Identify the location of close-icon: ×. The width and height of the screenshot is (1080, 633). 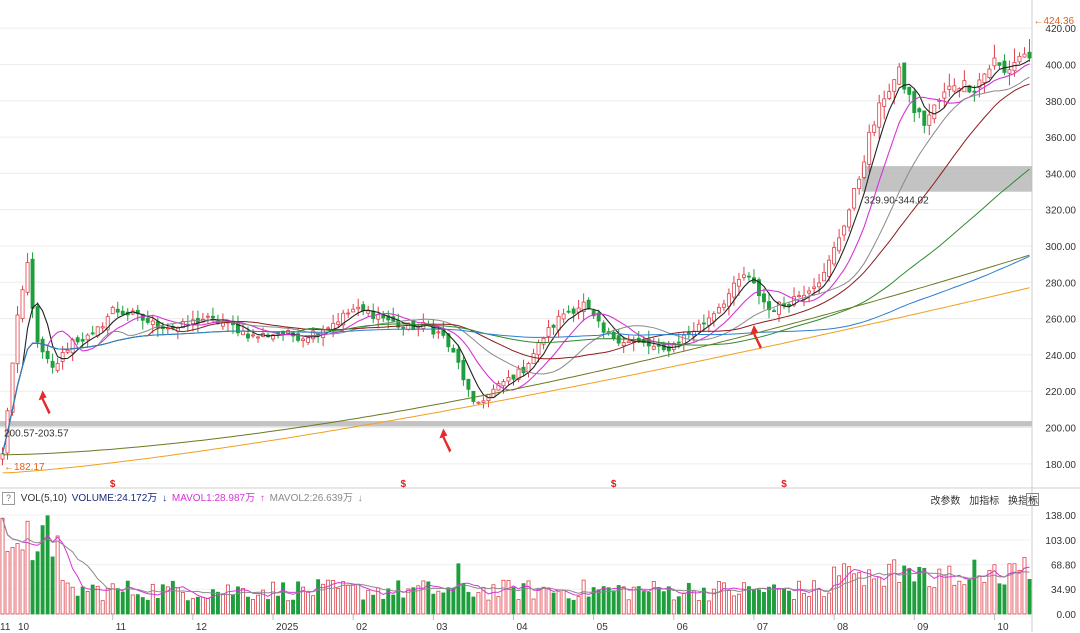
(1032, 499).